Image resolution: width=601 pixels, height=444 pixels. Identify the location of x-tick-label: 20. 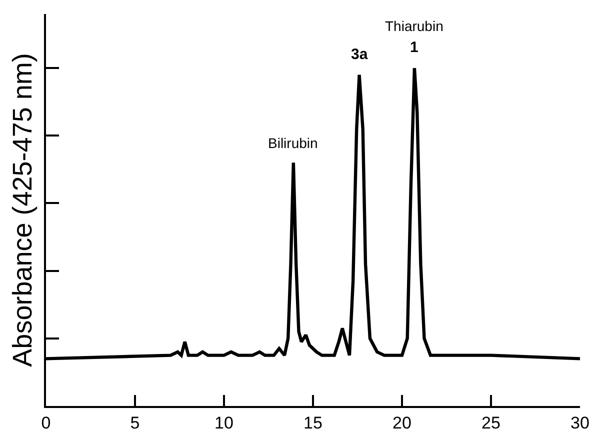
(402, 422).